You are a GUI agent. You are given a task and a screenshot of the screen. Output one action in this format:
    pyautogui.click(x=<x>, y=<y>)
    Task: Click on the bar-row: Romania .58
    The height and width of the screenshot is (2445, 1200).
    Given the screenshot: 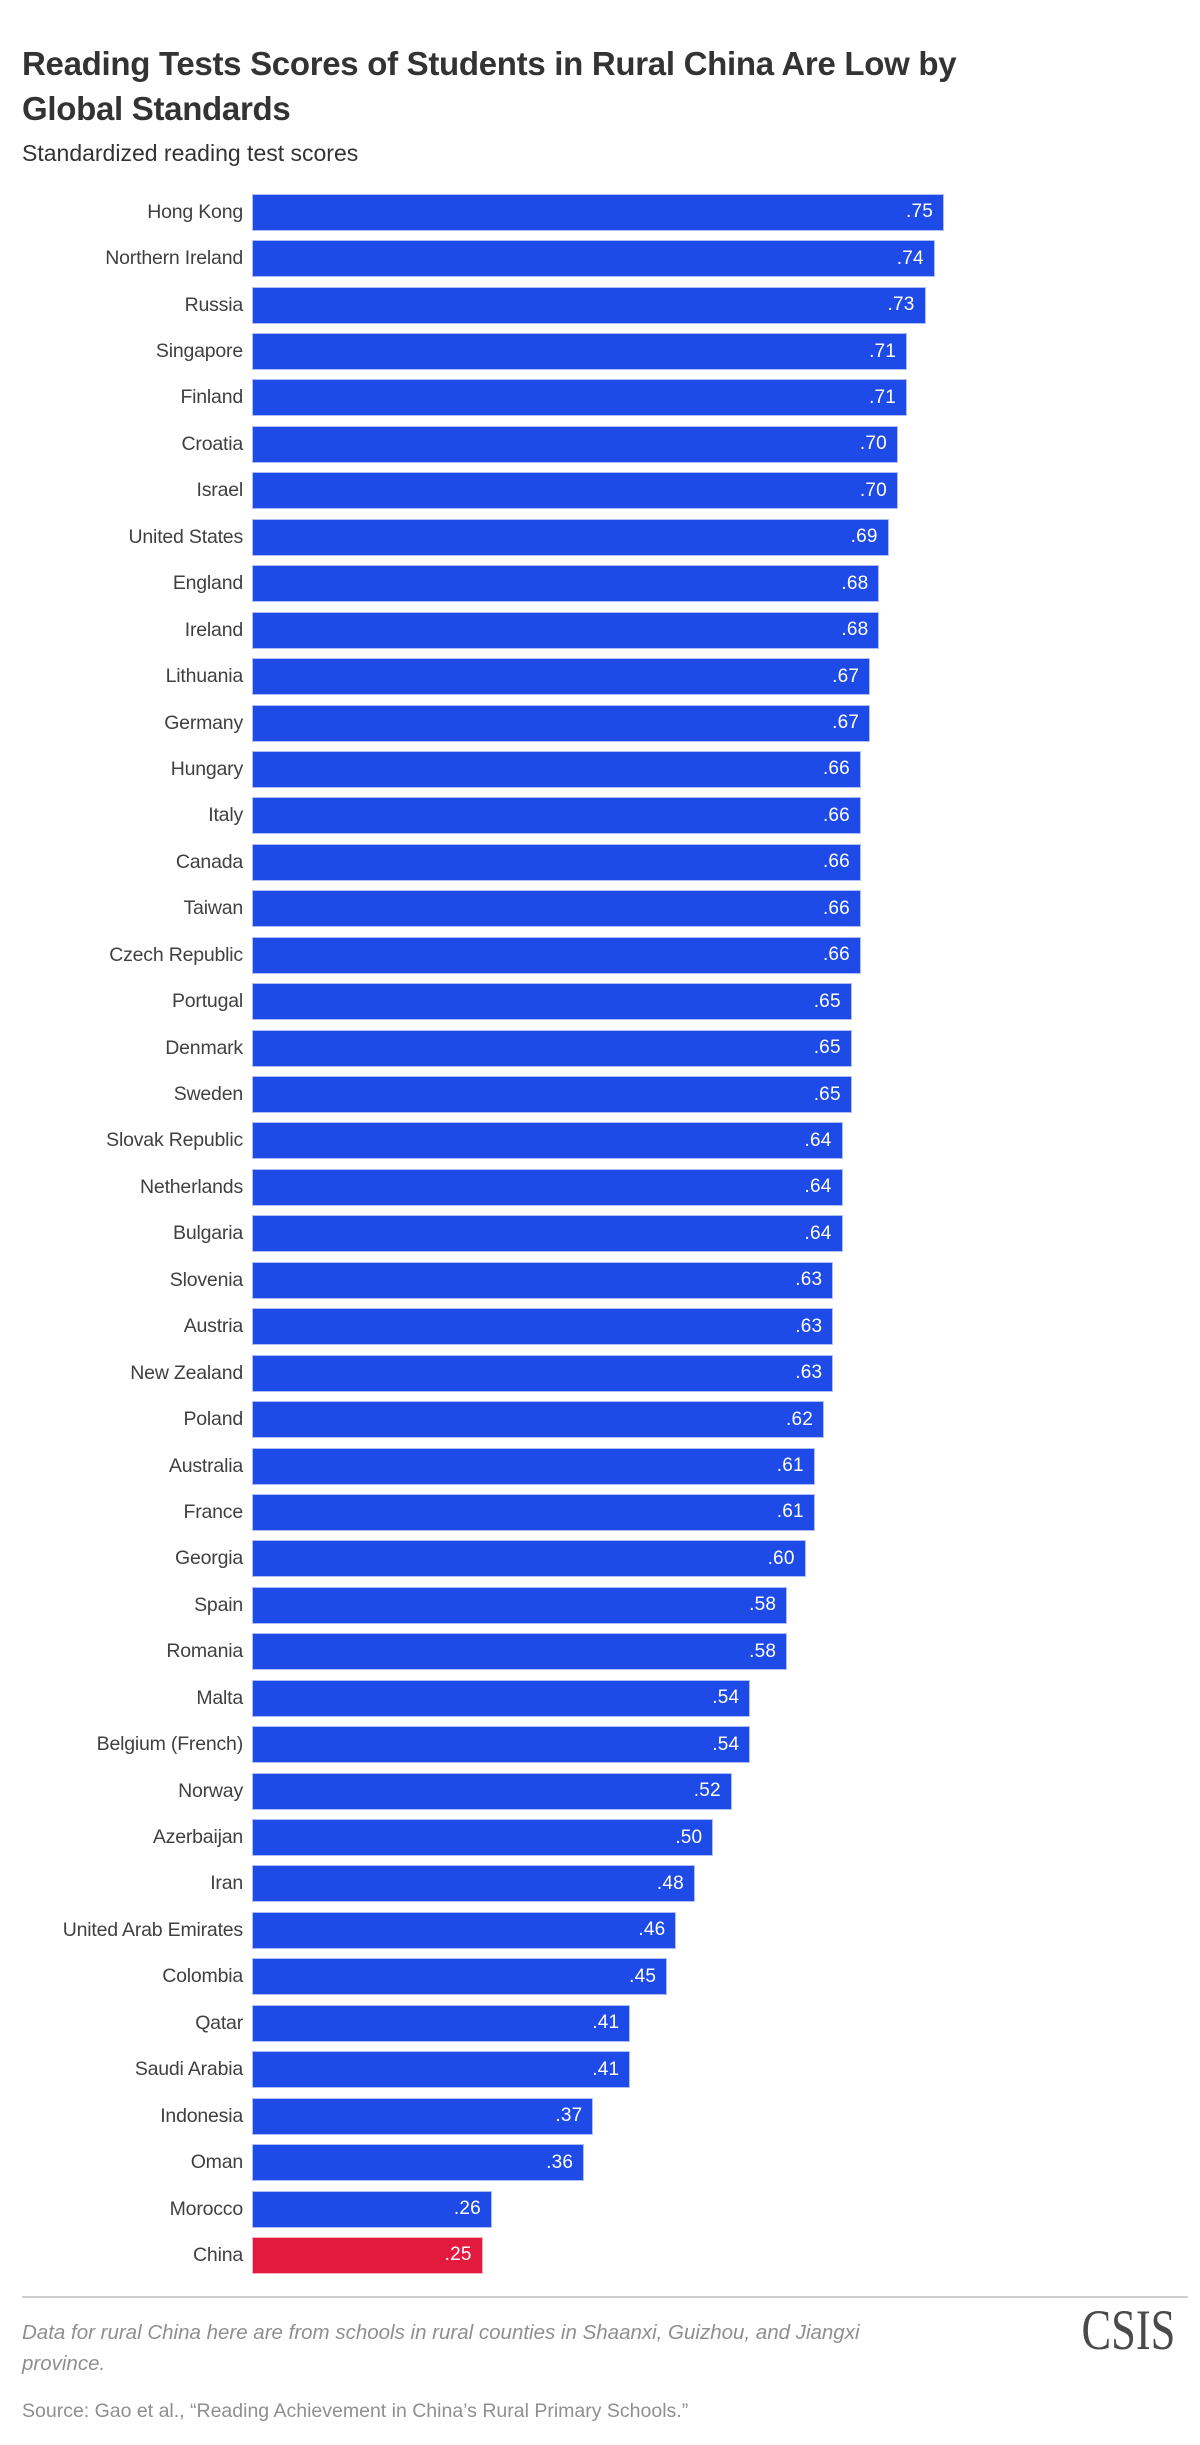 What is the action you would take?
    pyautogui.click(x=600, y=1652)
    